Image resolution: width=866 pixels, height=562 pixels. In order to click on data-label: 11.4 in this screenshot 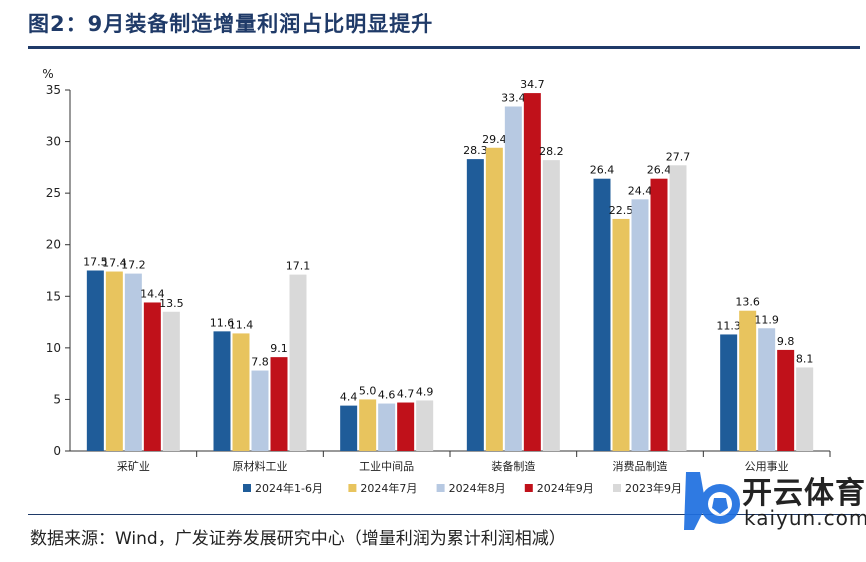, I will do `click(241, 324)`.